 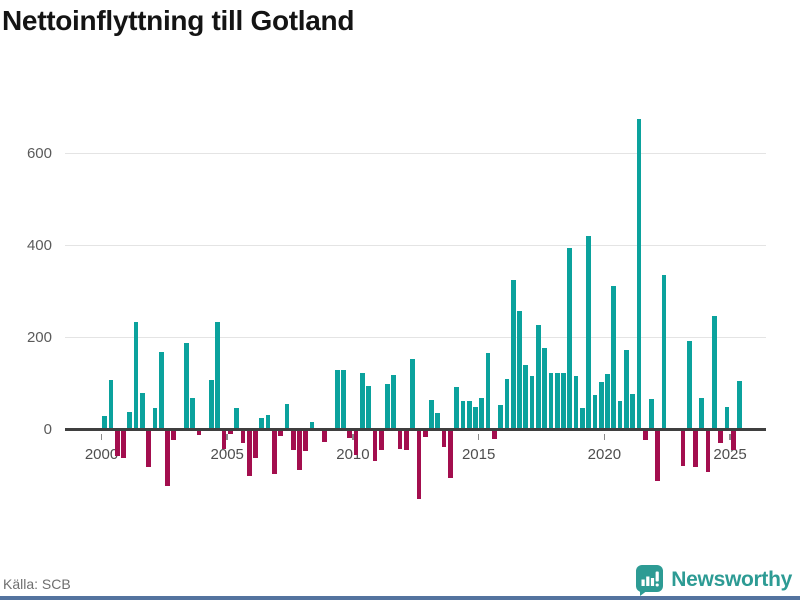 I want to click on newsworthy-logo: Newsworthy, so click(x=713, y=580).